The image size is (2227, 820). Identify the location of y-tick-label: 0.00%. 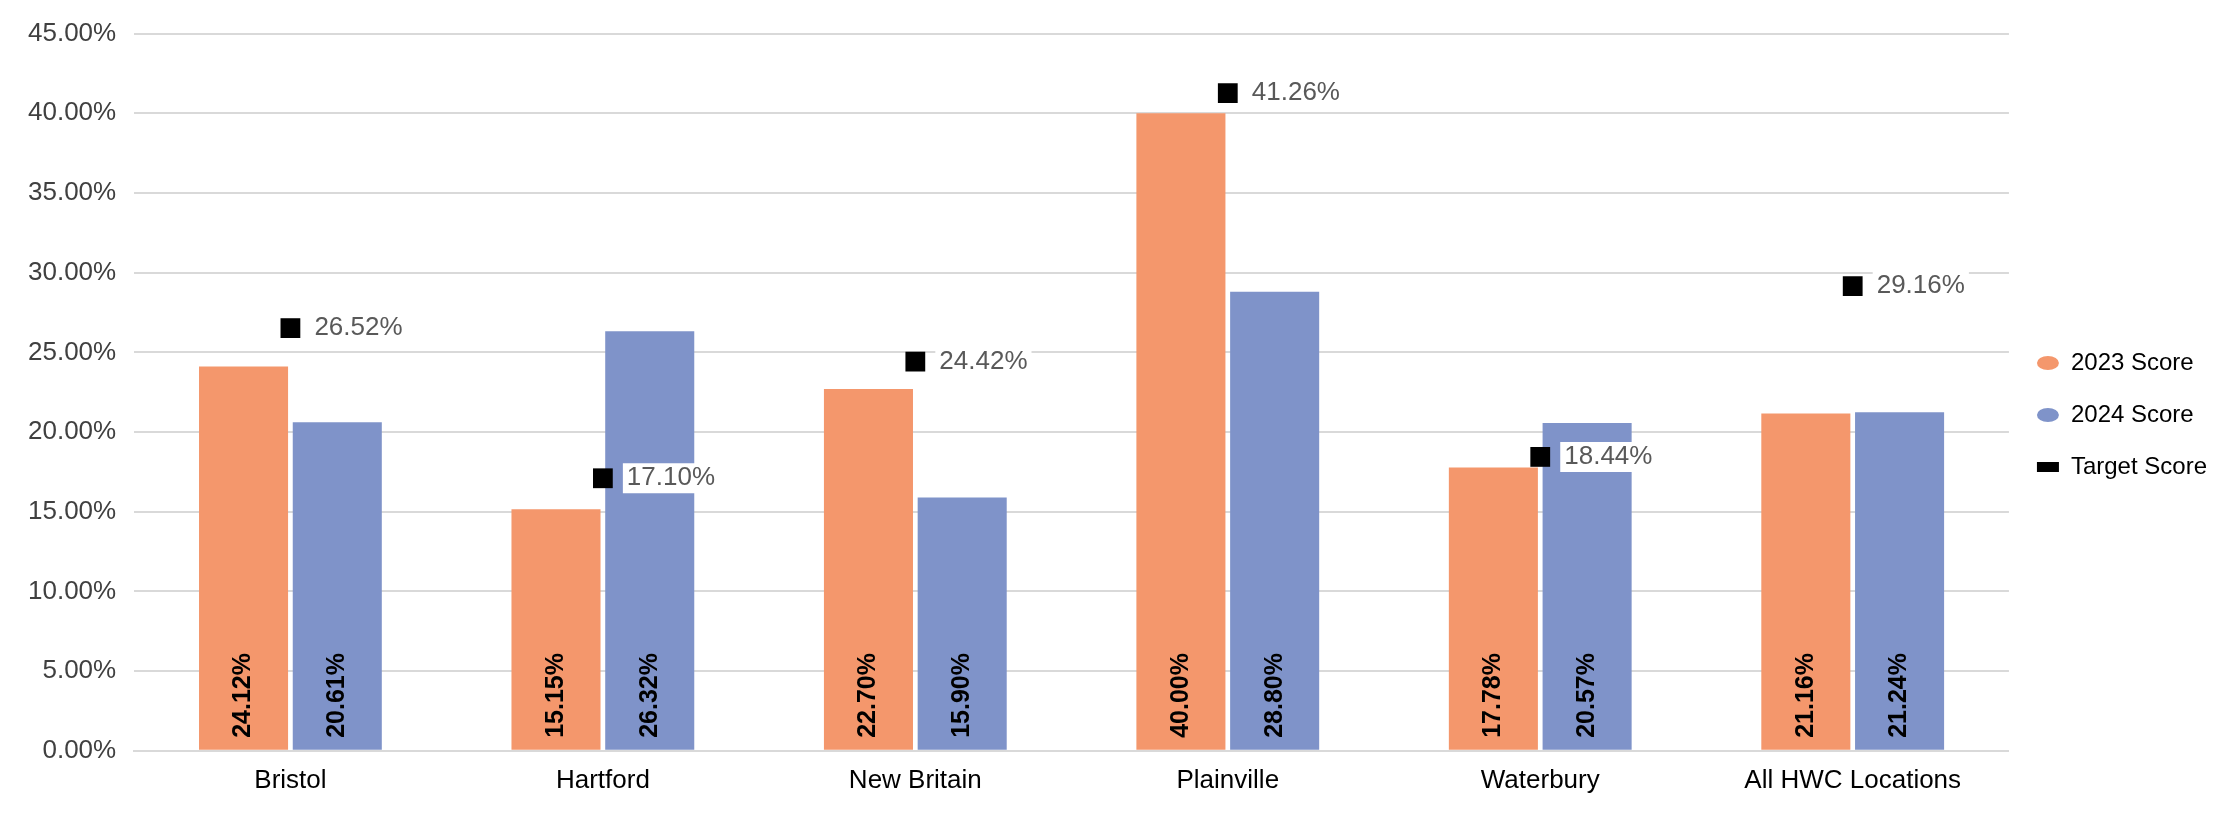
(79, 748).